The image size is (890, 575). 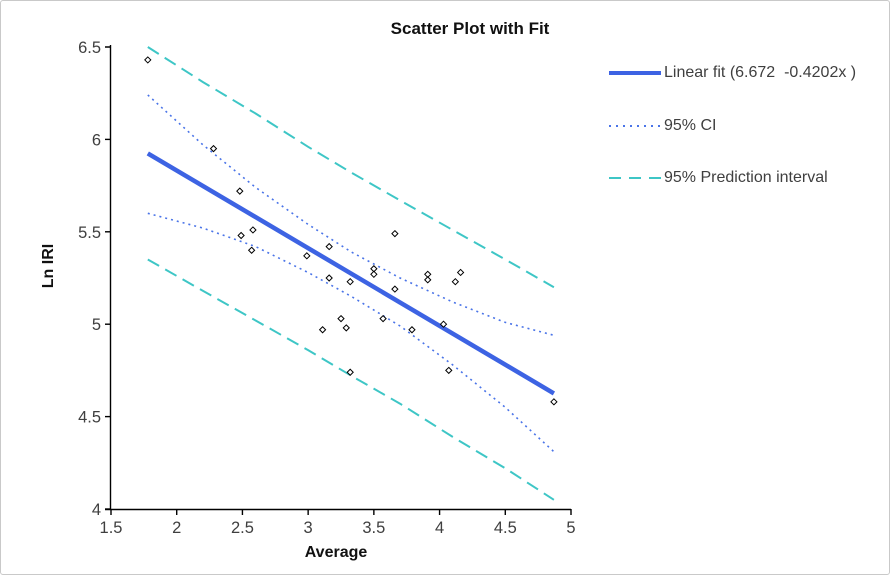 I want to click on y-tick-label: 4, so click(x=96, y=510).